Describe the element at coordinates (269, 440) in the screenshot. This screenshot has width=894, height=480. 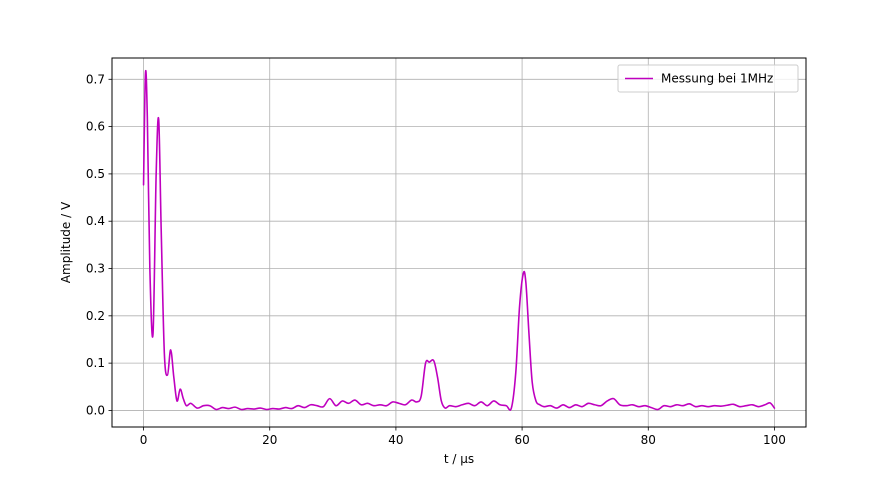
I see `x-tick-label: 20` at that location.